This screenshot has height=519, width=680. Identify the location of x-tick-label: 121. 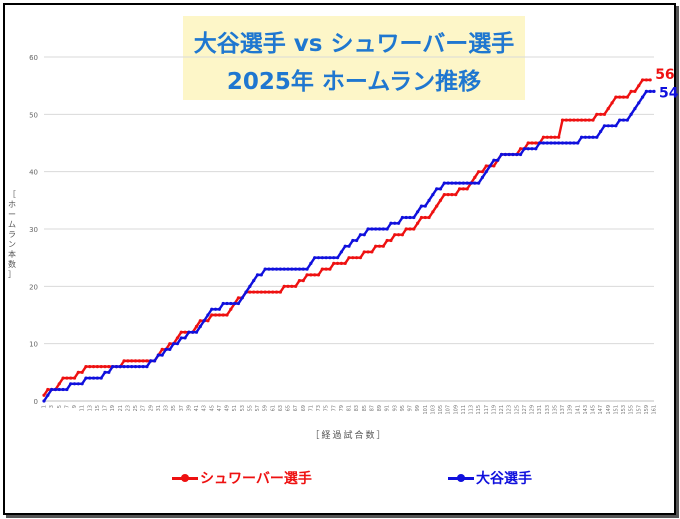
(502, 410).